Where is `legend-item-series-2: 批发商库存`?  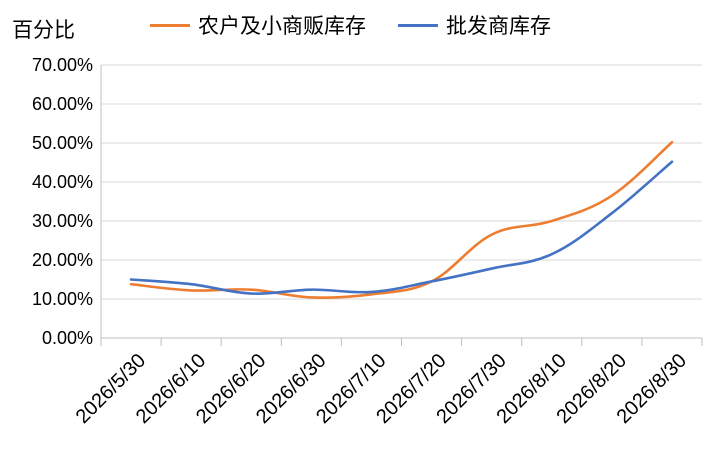
legend-item-series-2: 批发商库存 is located at coordinates (474, 25).